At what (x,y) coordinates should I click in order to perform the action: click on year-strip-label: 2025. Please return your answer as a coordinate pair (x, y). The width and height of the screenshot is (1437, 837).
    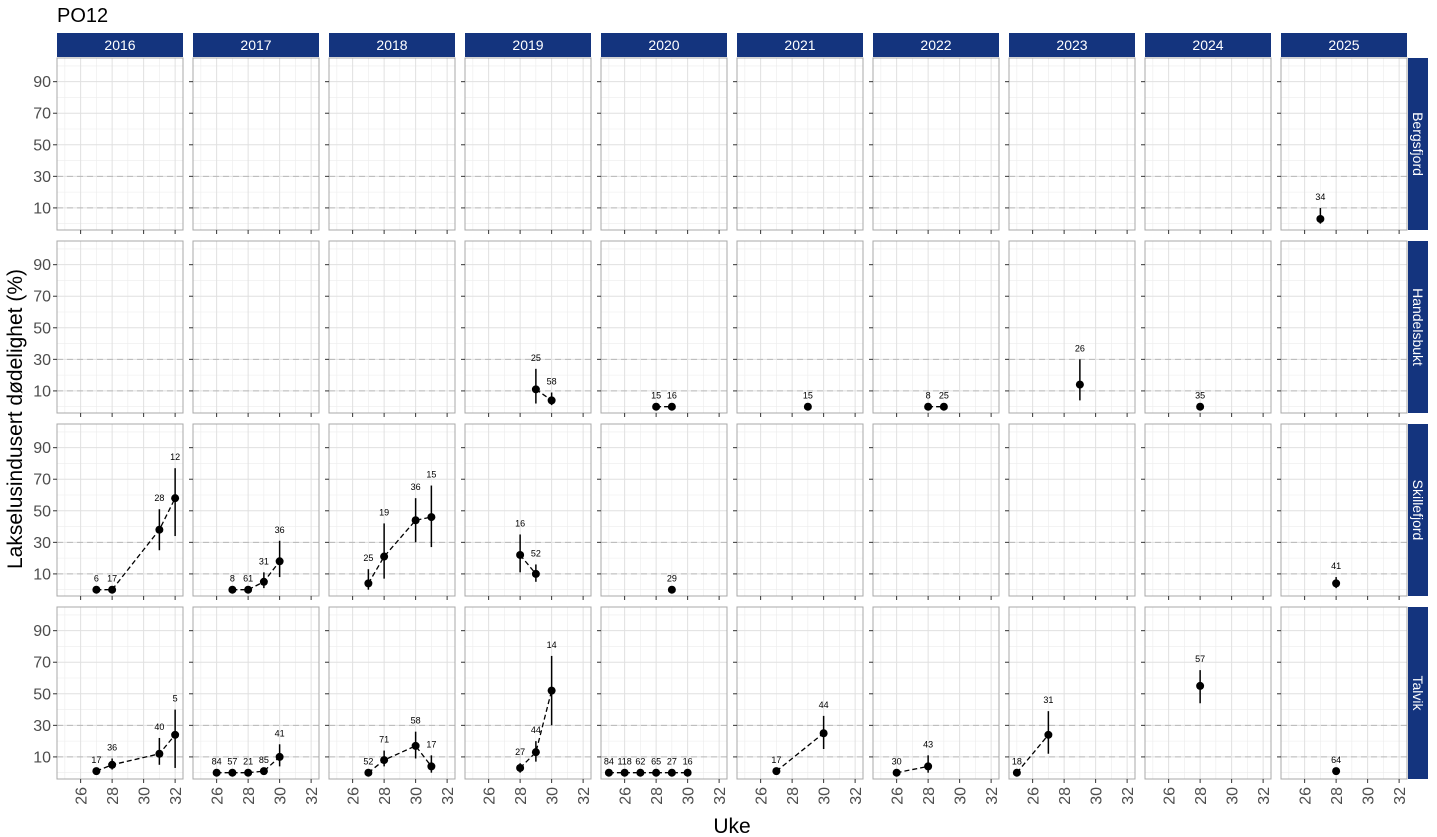
    Looking at the image, I should click on (1343, 45).